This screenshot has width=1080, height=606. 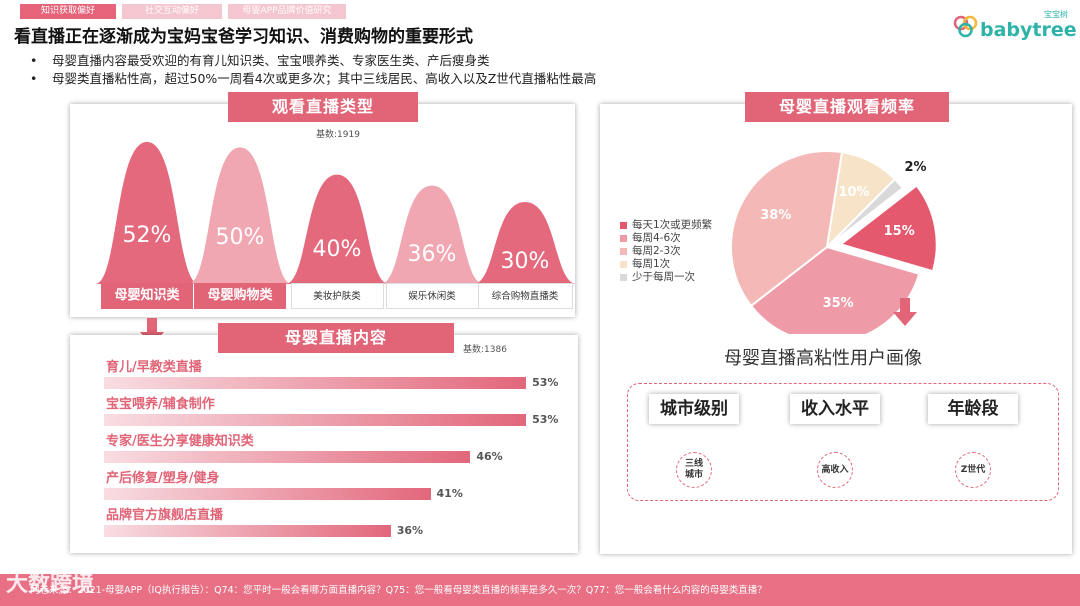 I want to click on down-arrow-icon, so click(x=905, y=312).